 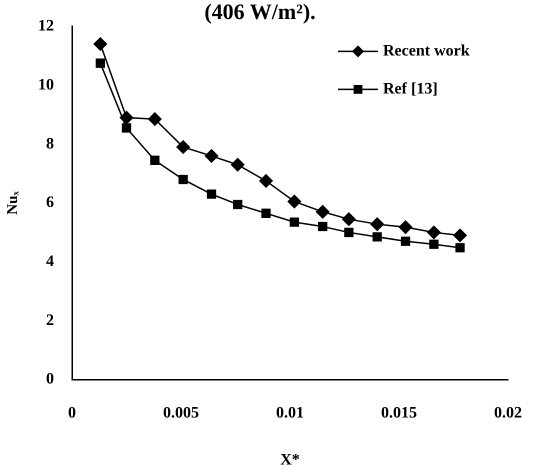 What do you see at coordinates (290, 460) in the screenshot?
I see `x-axis-title: X*` at bounding box center [290, 460].